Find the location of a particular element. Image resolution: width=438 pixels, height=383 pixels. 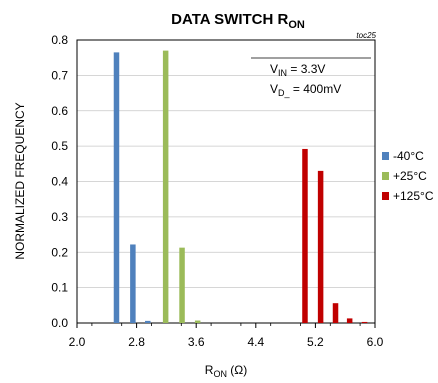

y-tick-label: 0.7 is located at coordinates (59, 75).